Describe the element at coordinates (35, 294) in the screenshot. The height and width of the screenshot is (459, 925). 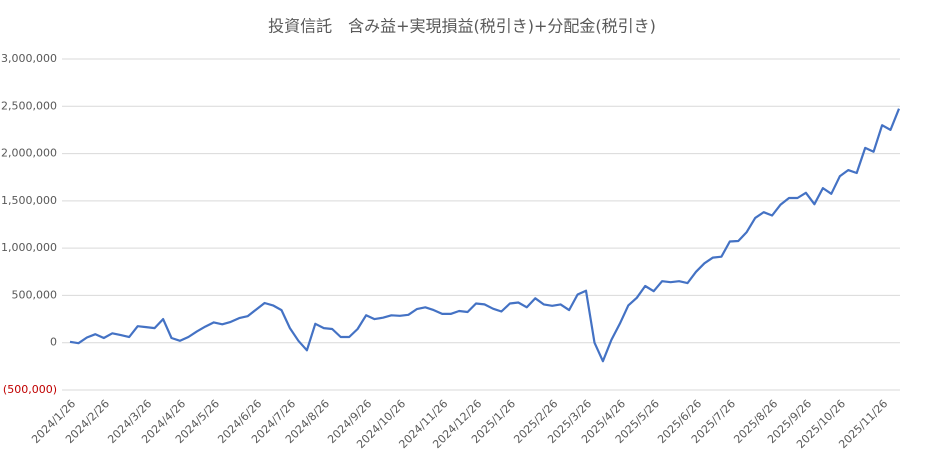
I see `y-tick-label: 500,000` at that location.